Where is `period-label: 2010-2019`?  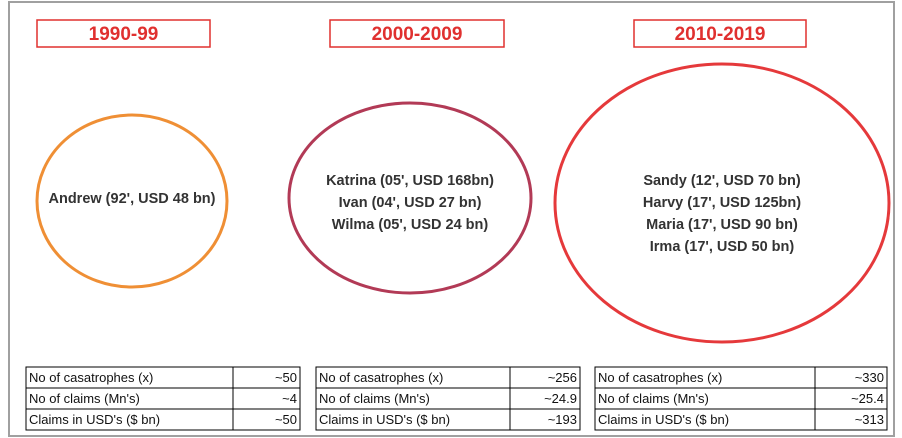
period-label: 2010-2019 is located at coordinates (720, 34).